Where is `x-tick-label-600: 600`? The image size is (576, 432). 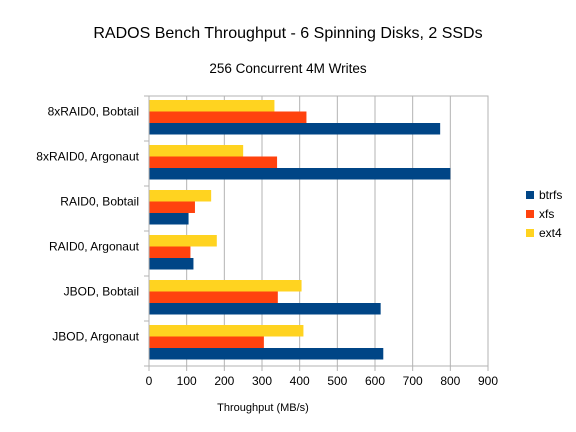
x-tick-label-600: 600 is located at coordinates (375, 381).